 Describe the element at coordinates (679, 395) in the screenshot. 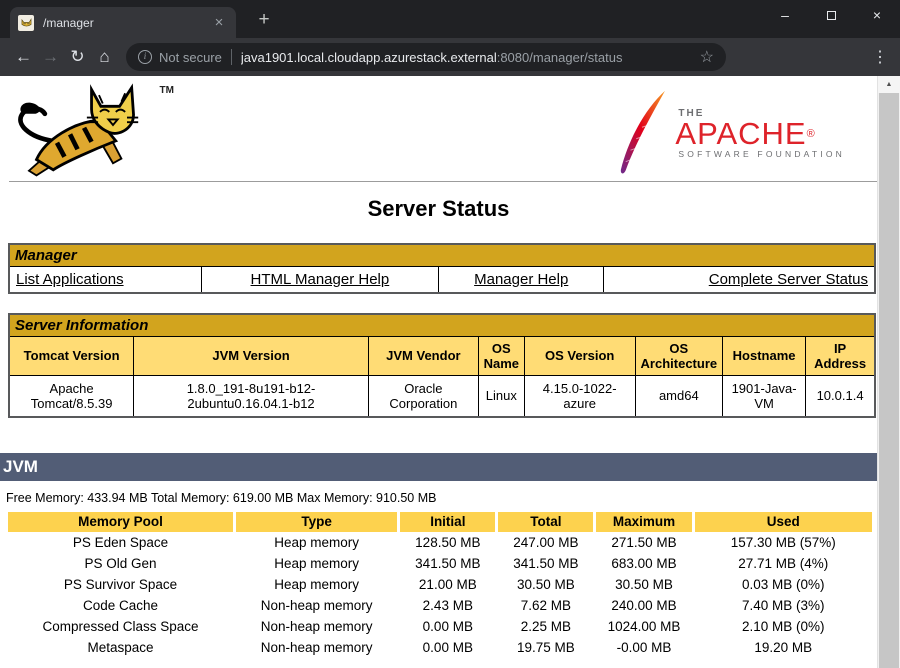

I see `val-os-architecture: amd64` at that location.